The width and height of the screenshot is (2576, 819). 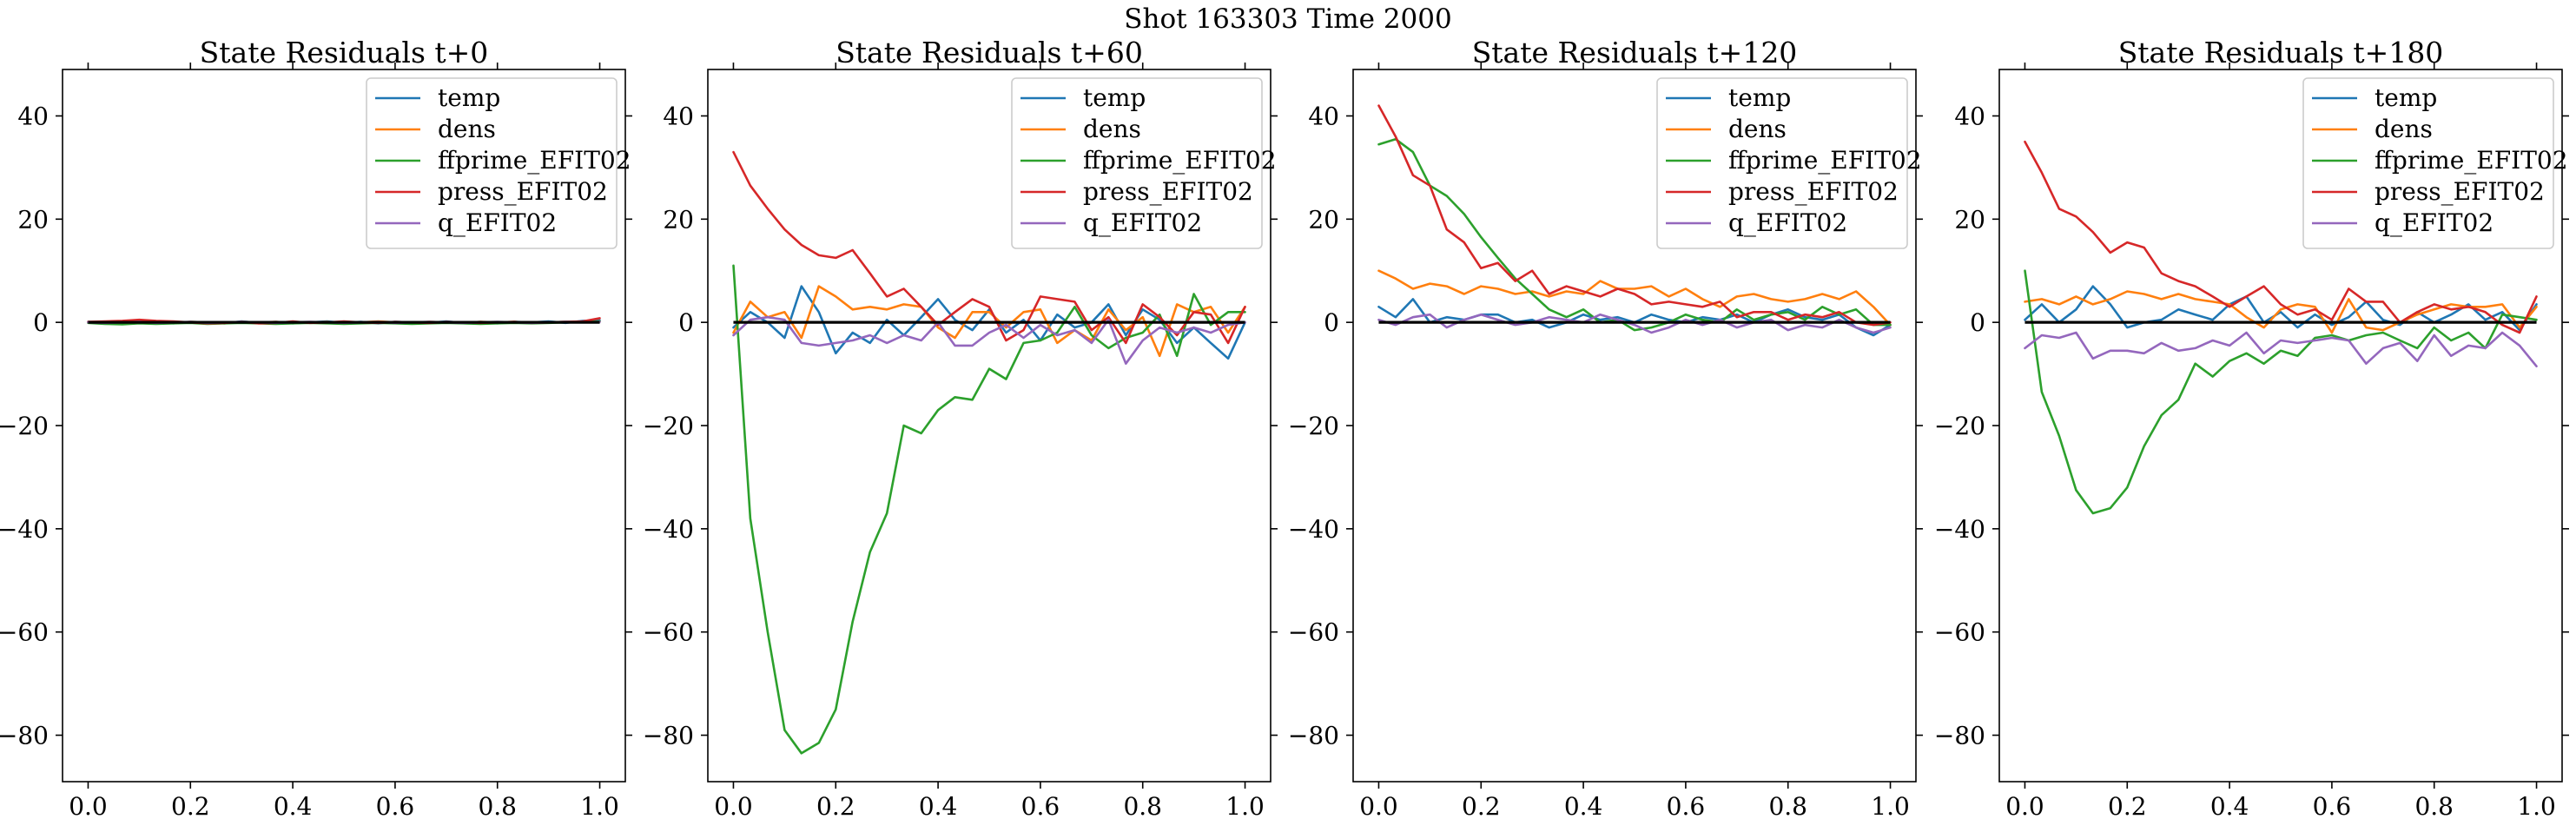 I want to click on subplot-title: State Residuals t+120, so click(x=1635, y=52).